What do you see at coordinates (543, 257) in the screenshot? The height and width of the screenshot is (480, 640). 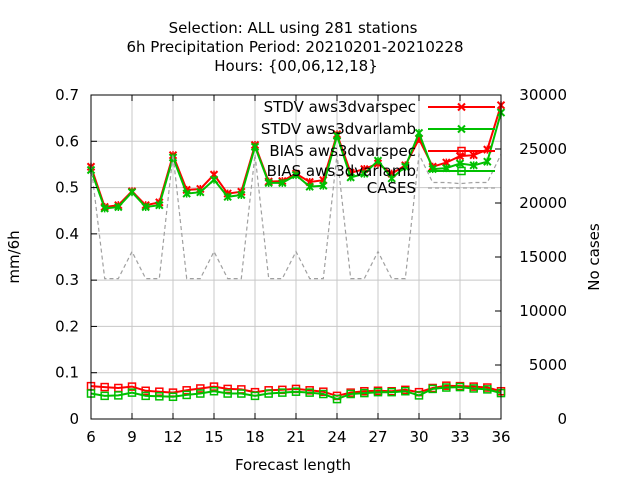 I see `y2-tick-label: 15000` at bounding box center [543, 257].